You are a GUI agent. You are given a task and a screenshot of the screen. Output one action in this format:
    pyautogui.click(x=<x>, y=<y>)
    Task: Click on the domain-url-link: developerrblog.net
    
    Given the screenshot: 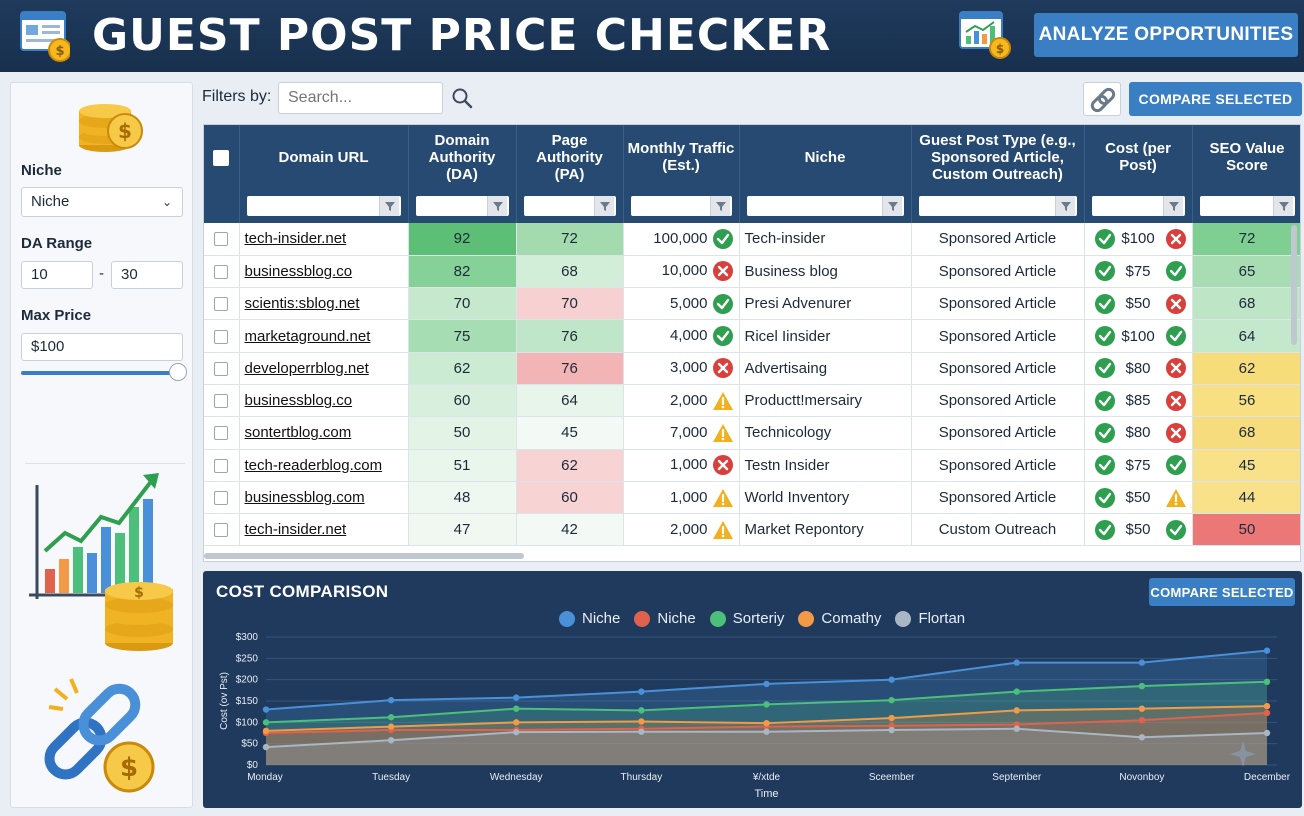 What is the action you would take?
    pyautogui.click(x=324, y=368)
    